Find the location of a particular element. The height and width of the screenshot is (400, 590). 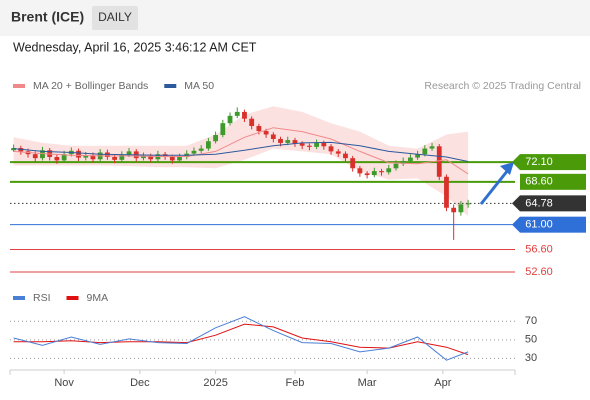

level-label: 52.60 is located at coordinates (539, 272).